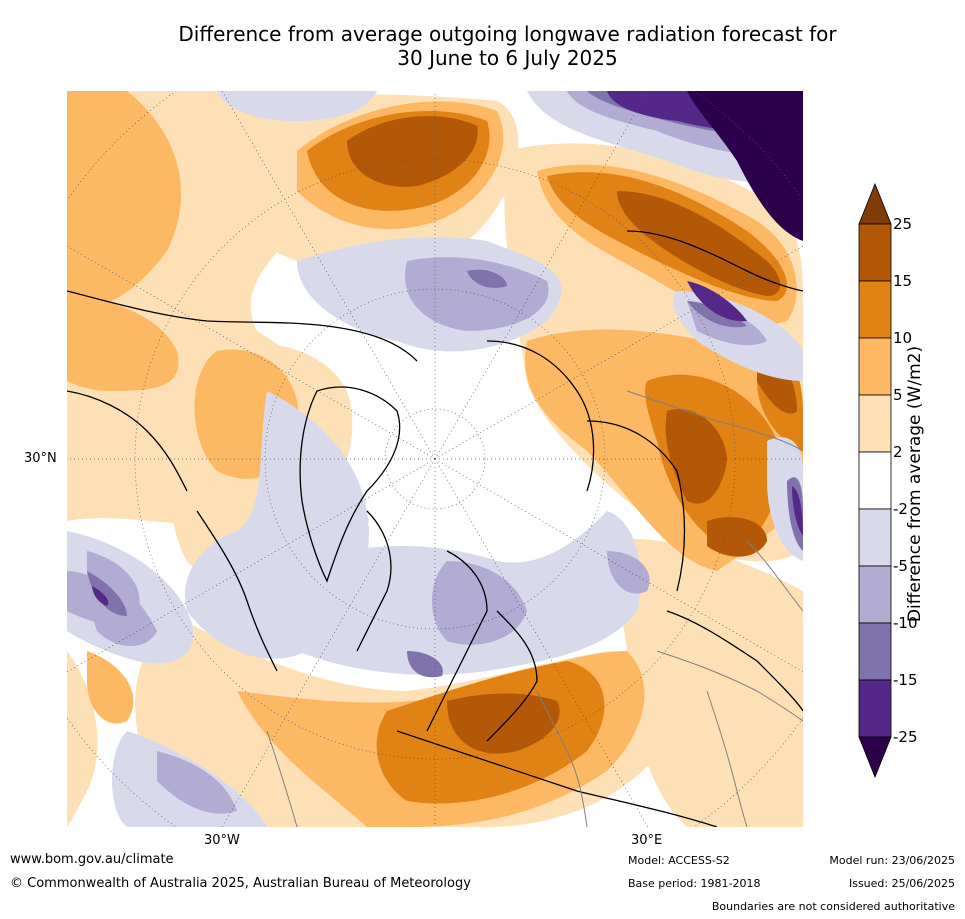 The image size is (965, 919). I want to click on longitude-label-30w: 30°W, so click(222, 840).